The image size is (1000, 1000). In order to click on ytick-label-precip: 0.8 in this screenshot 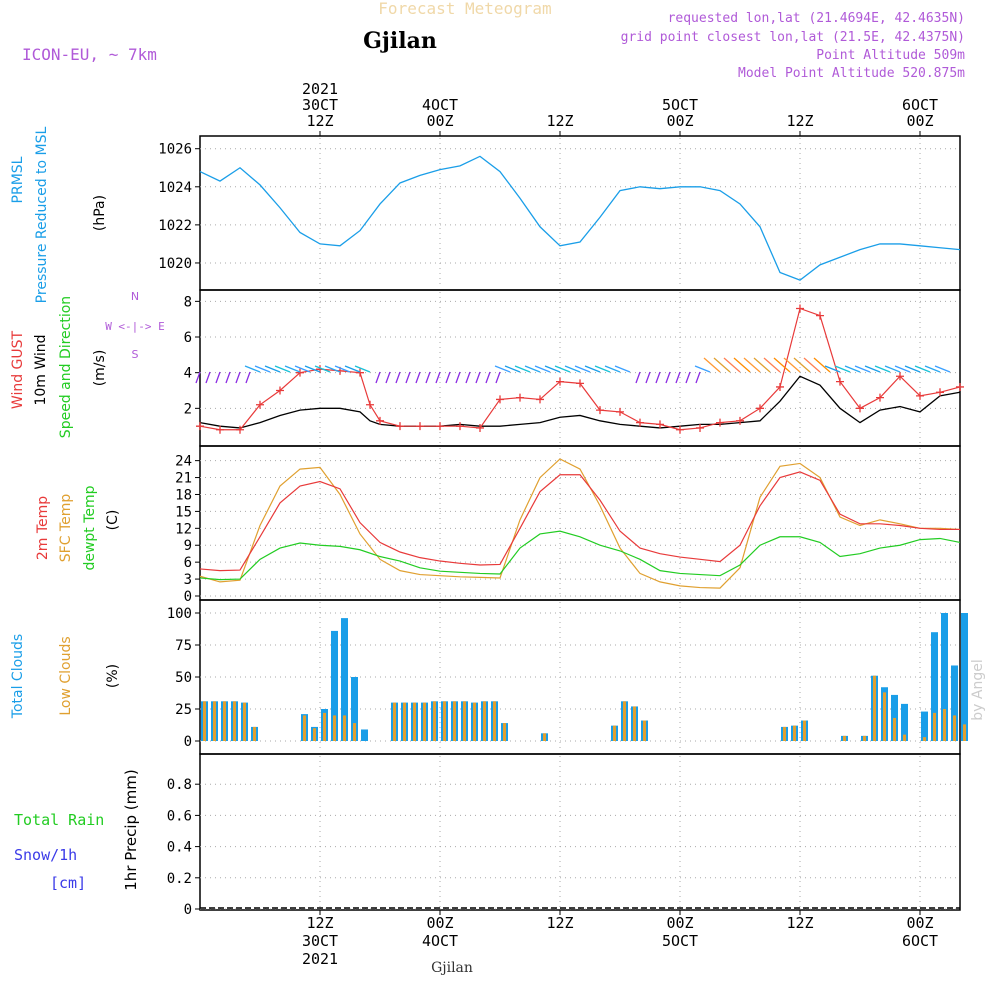, I will do `click(179, 785)`.